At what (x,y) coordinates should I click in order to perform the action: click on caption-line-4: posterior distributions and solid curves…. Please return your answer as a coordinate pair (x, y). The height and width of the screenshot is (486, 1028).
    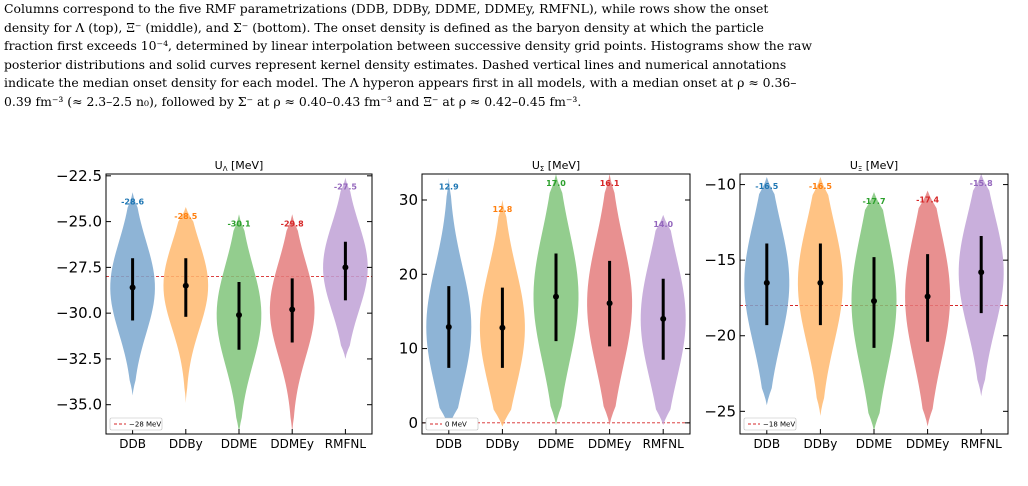
    Looking at the image, I should click on (395, 64).